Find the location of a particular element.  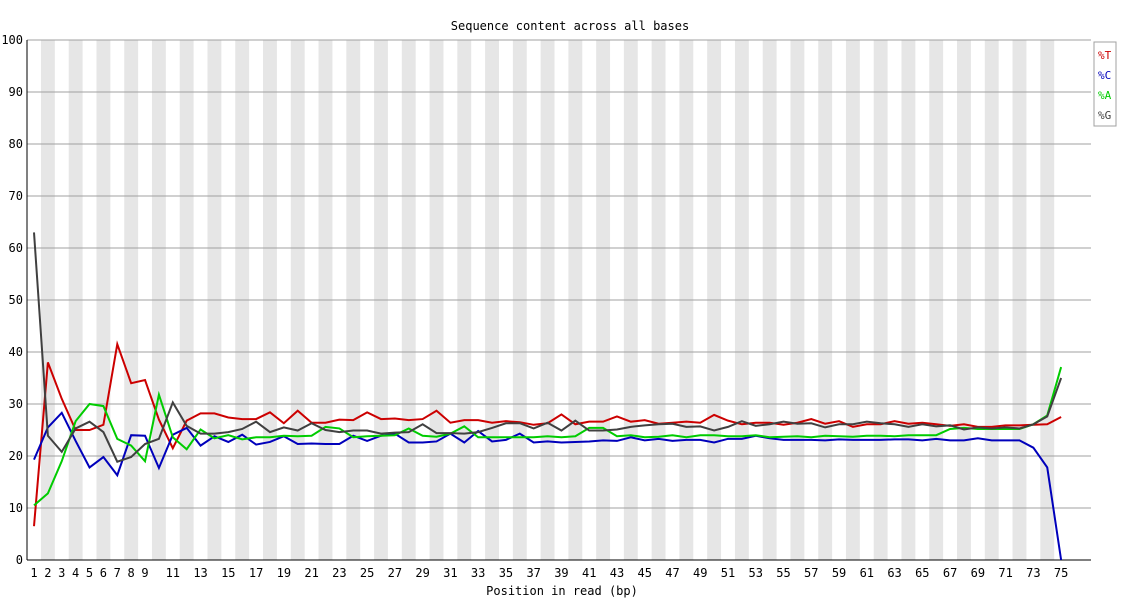

x-tick-label: 11 is located at coordinates (173, 573).